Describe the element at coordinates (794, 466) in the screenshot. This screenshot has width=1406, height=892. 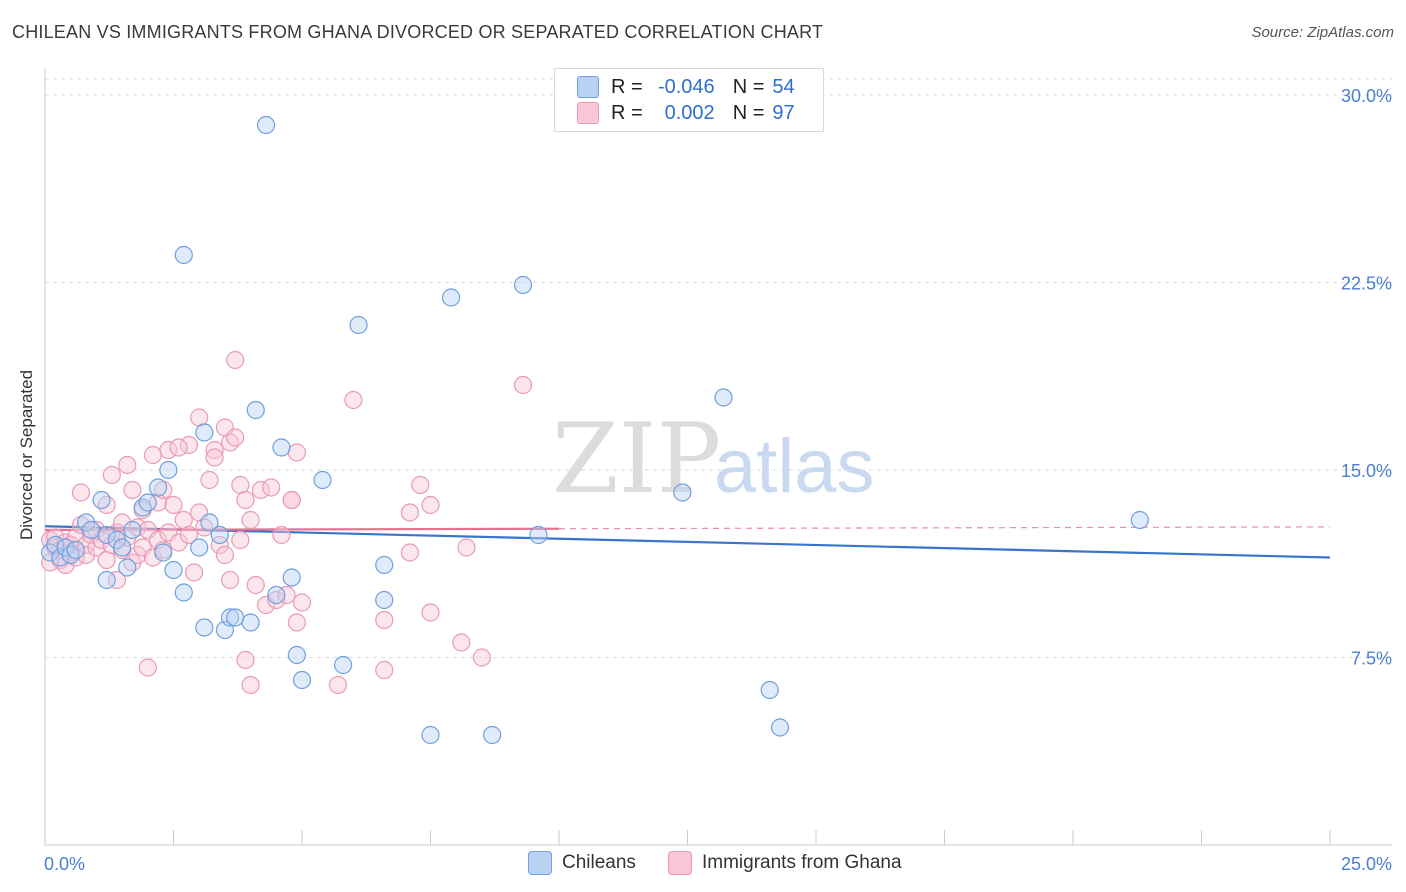
I see `watermark-atlas: atlas` at that location.